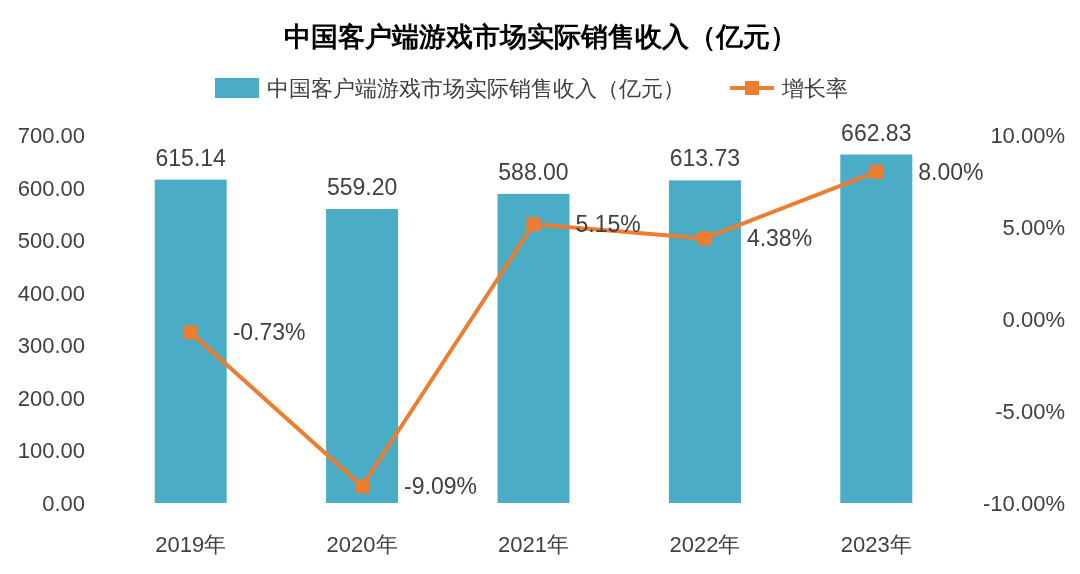  Describe the element at coordinates (269, 332) in the screenshot. I see `data-label: -0.73%` at that location.